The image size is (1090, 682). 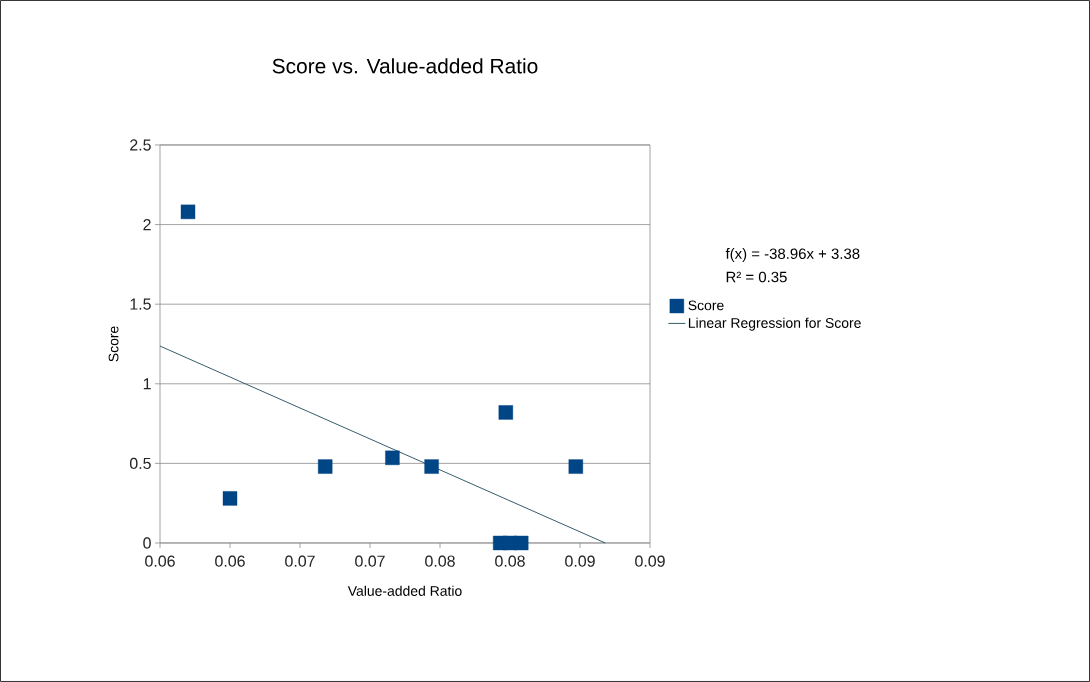 I want to click on legend-label: Score, so click(x=706, y=305).